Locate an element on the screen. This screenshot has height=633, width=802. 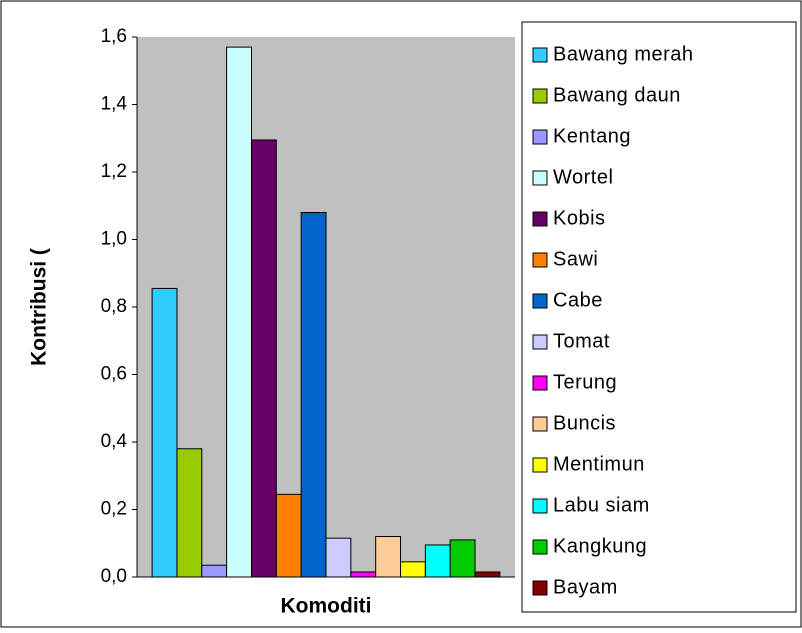
y-tick-label: 1,2 is located at coordinates (114, 171).